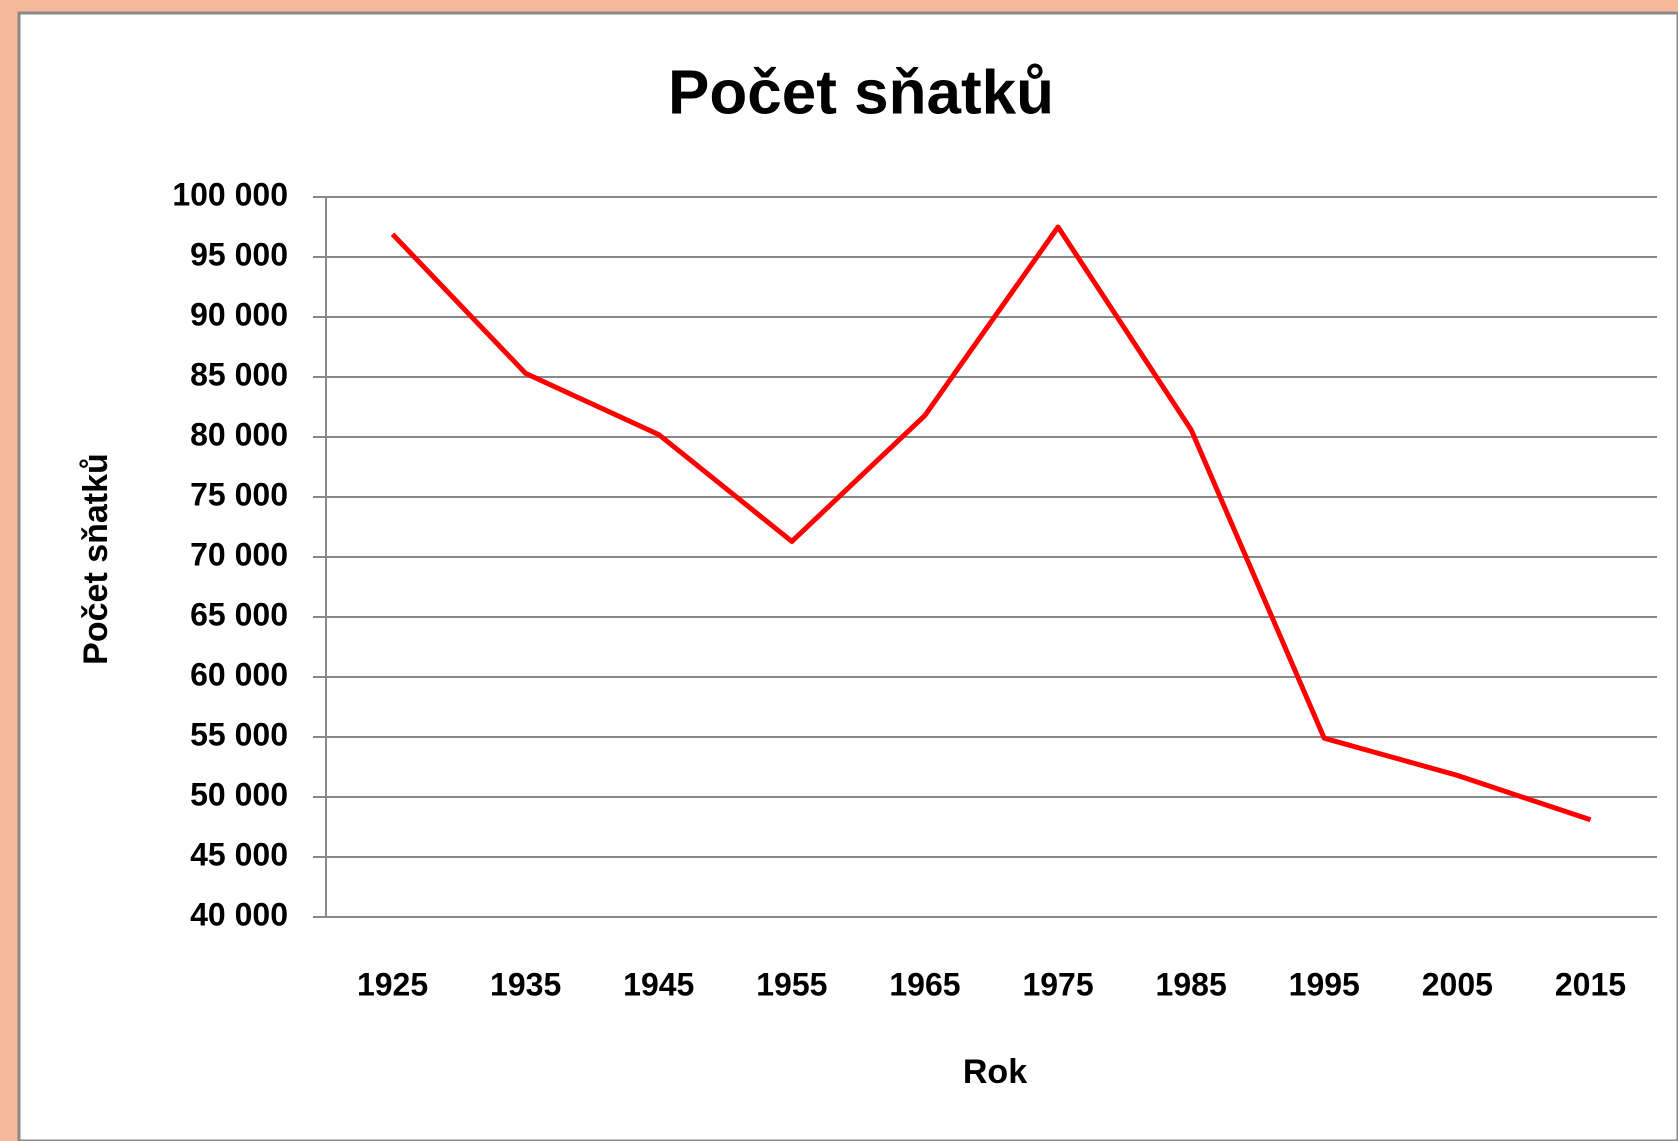 The width and height of the screenshot is (1678, 1141). What do you see at coordinates (239, 374) in the screenshot?
I see `y-tick-label: 85 000` at bounding box center [239, 374].